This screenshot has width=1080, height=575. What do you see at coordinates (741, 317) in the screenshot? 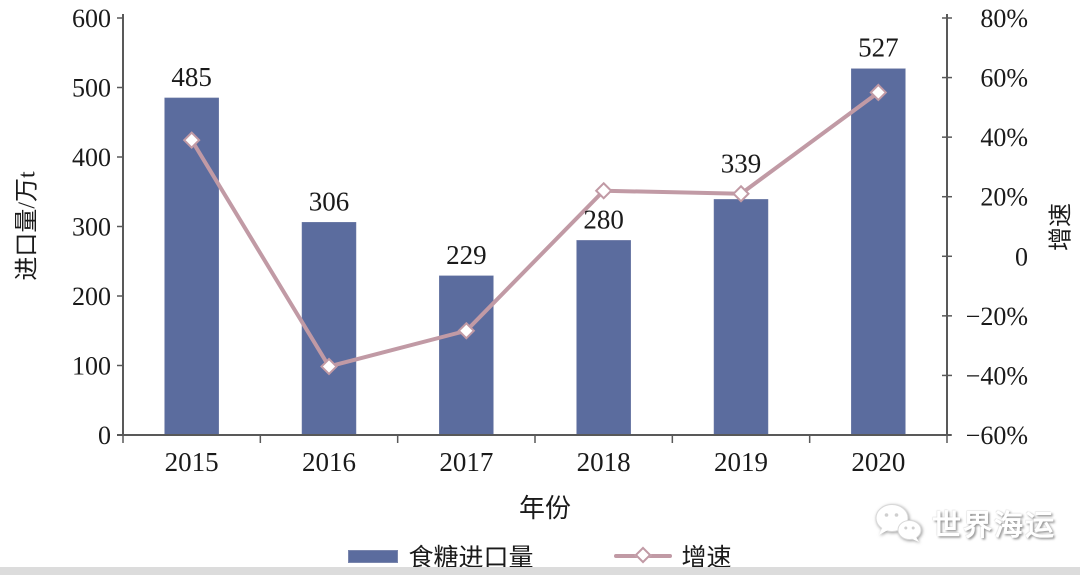
I see `bar-2019` at bounding box center [741, 317].